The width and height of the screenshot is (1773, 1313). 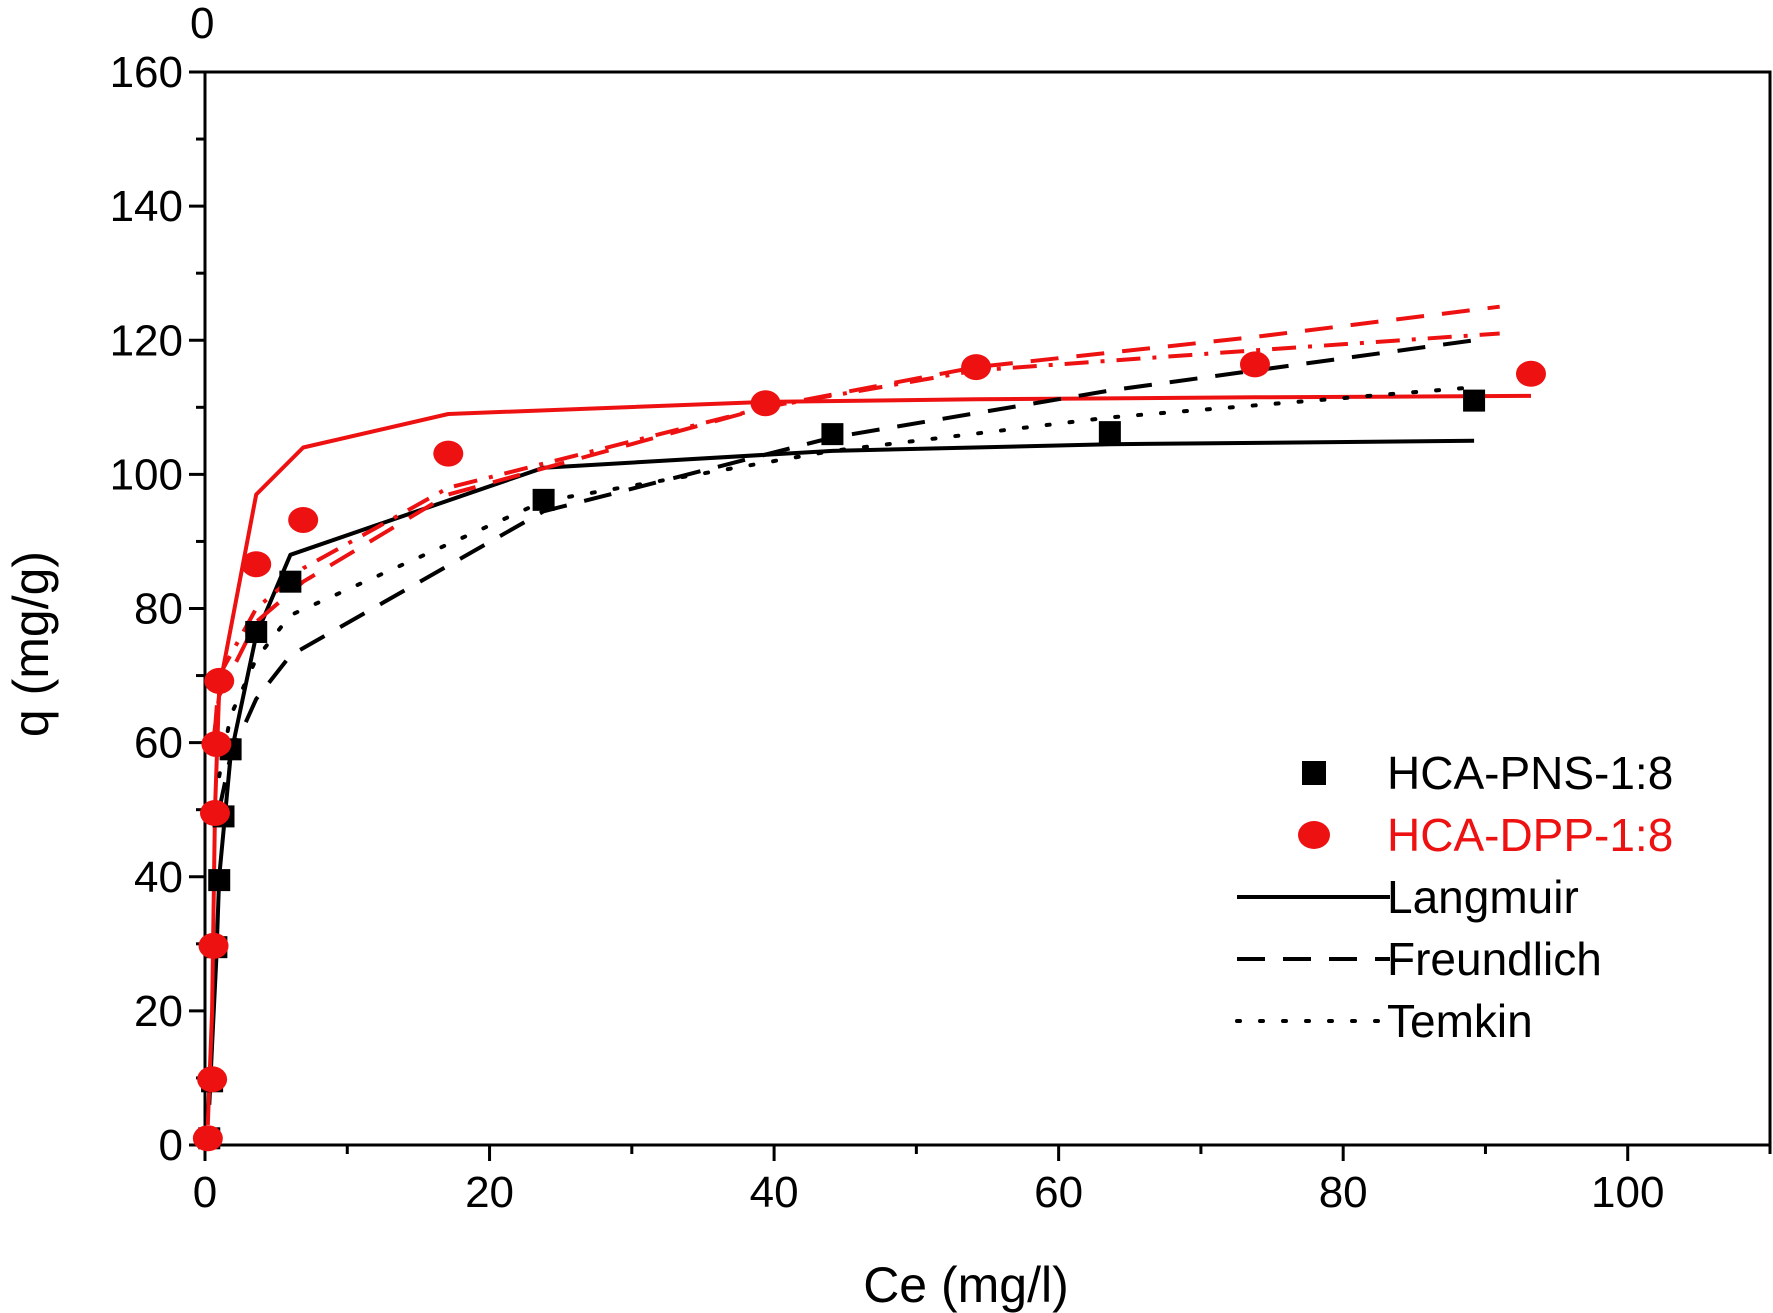 I want to click on legend-label: Langmuir, so click(x=1483, y=897).